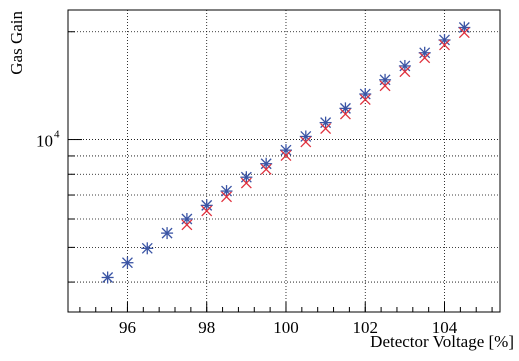  What do you see at coordinates (442, 341) in the screenshot?
I see `x-axis-label: Detector Voltage [%]` at bounding box center [442, 341].